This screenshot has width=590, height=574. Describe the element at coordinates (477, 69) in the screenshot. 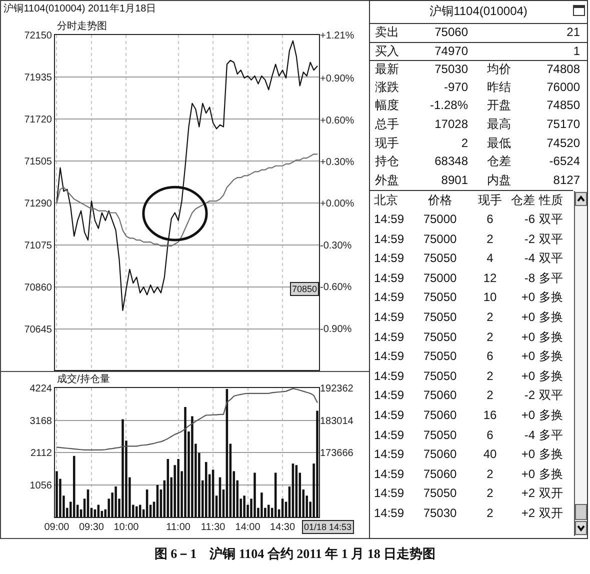

I see `text: 最新 75030 均价 74808` at that location.